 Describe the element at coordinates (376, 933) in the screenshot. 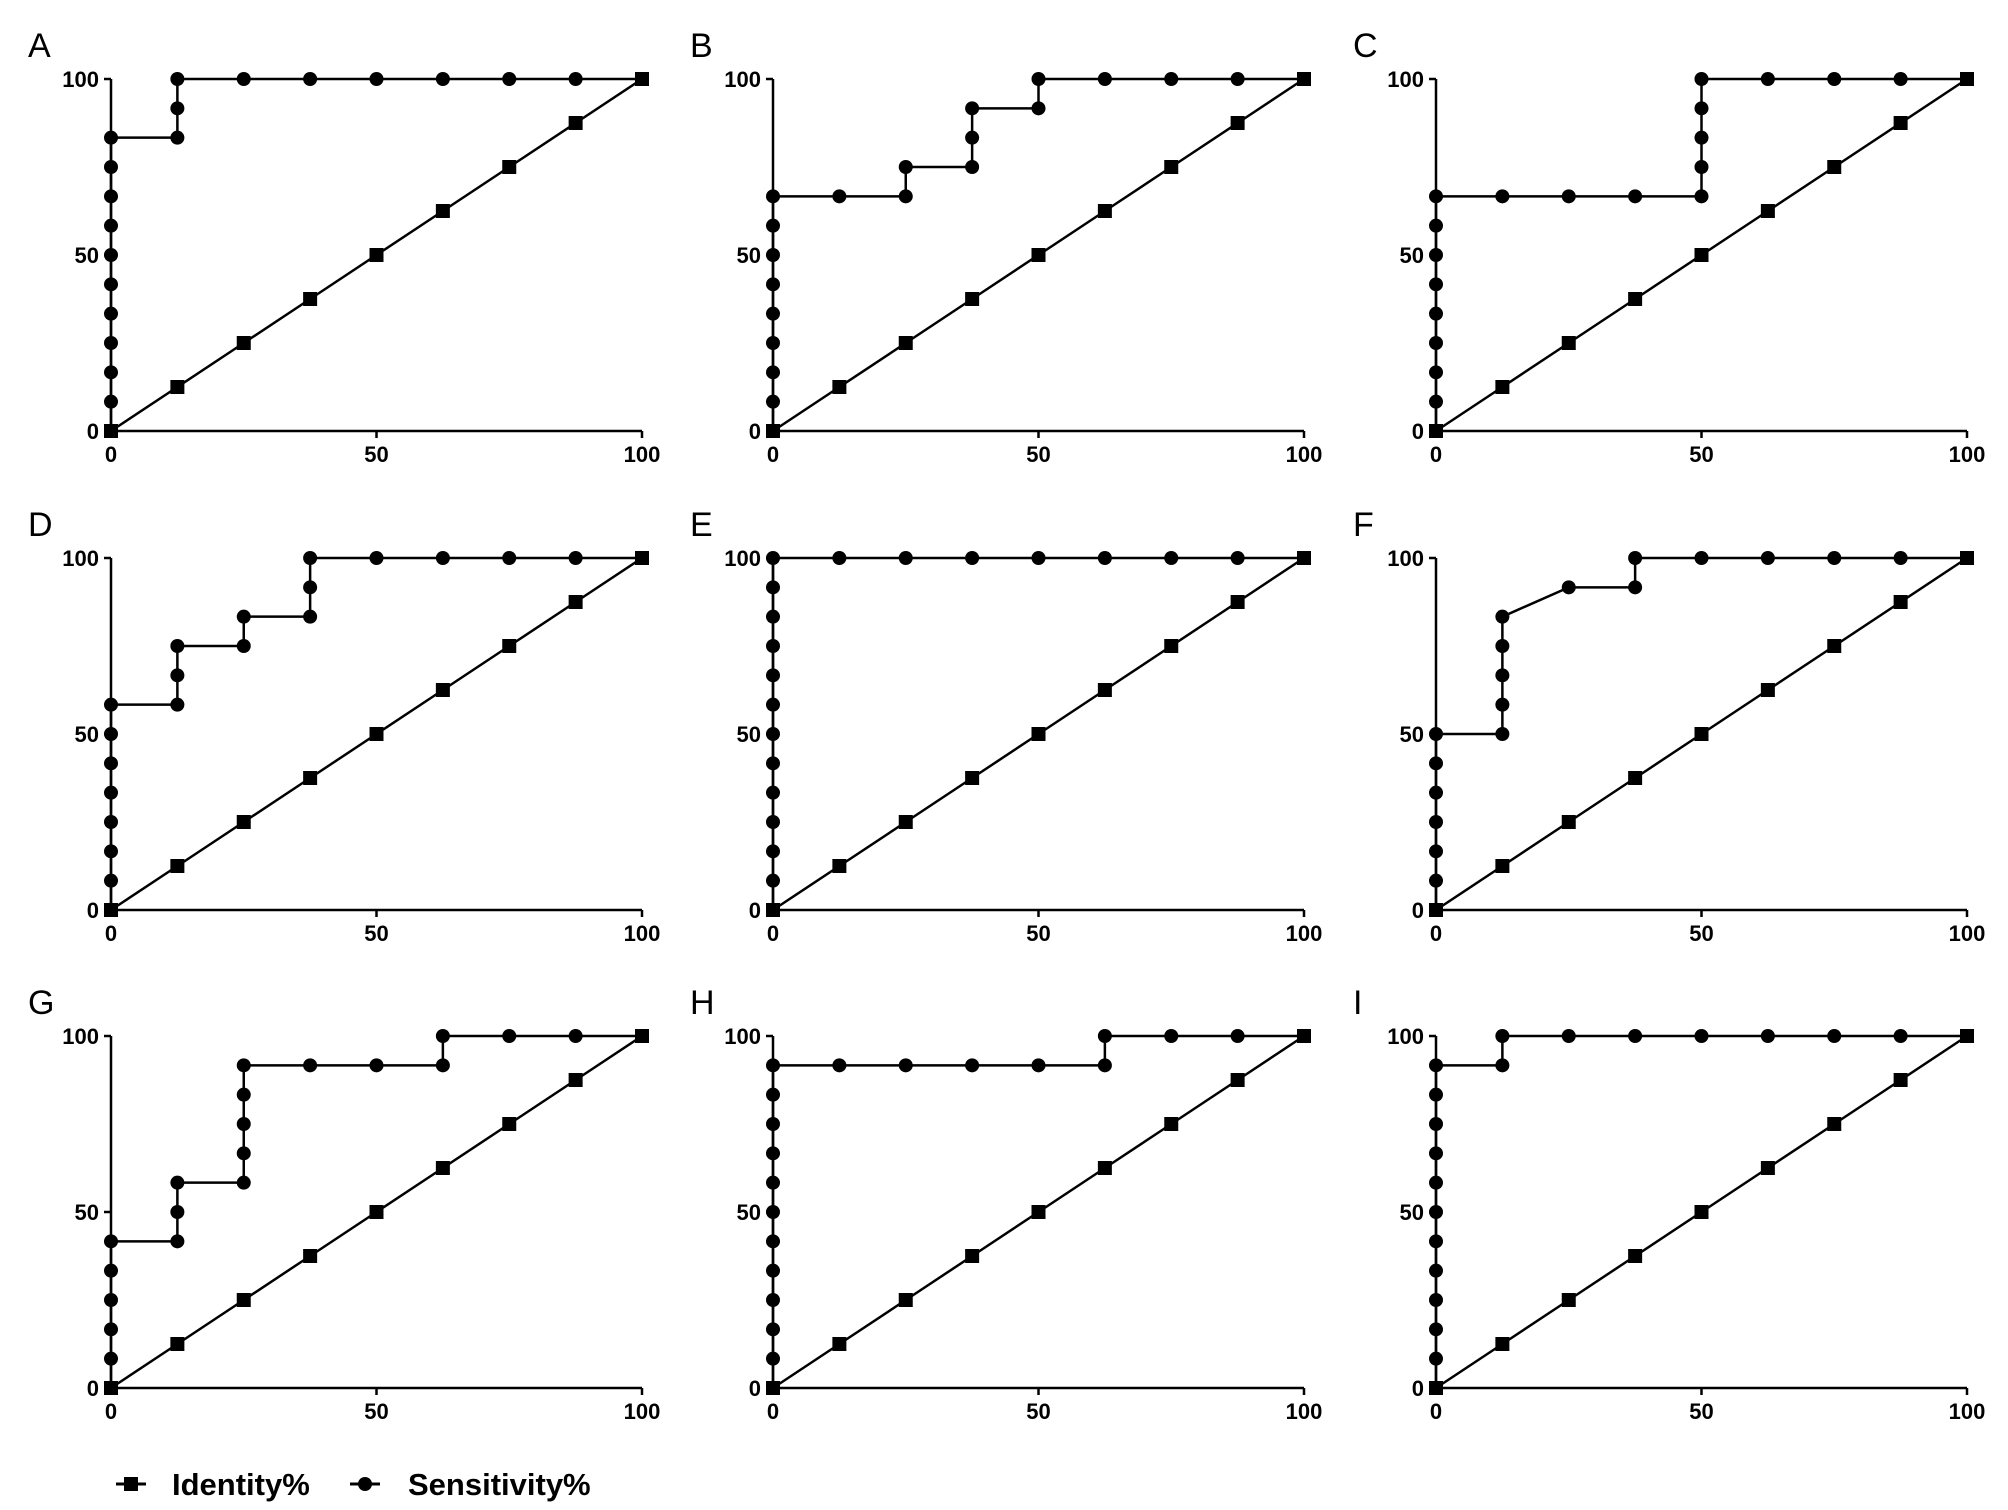

I see `x-tick-label-d-1: 50` at that location.